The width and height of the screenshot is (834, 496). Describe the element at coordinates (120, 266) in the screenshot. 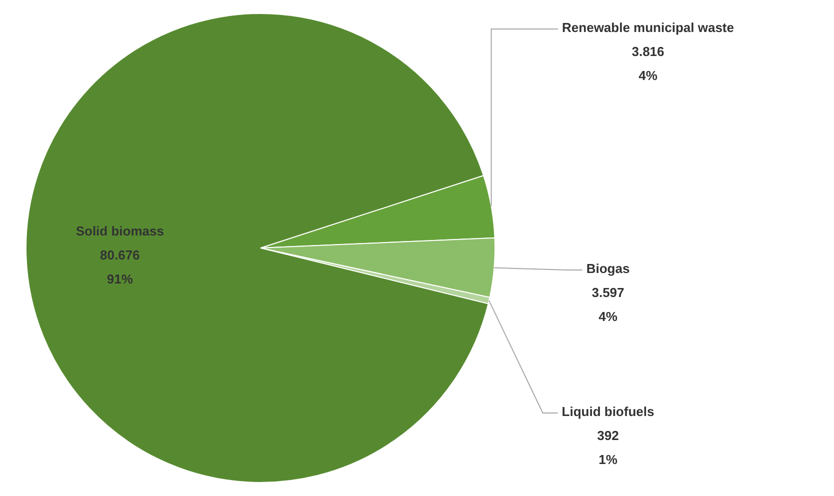

I see `data-label: 80.676 91%` at that location.